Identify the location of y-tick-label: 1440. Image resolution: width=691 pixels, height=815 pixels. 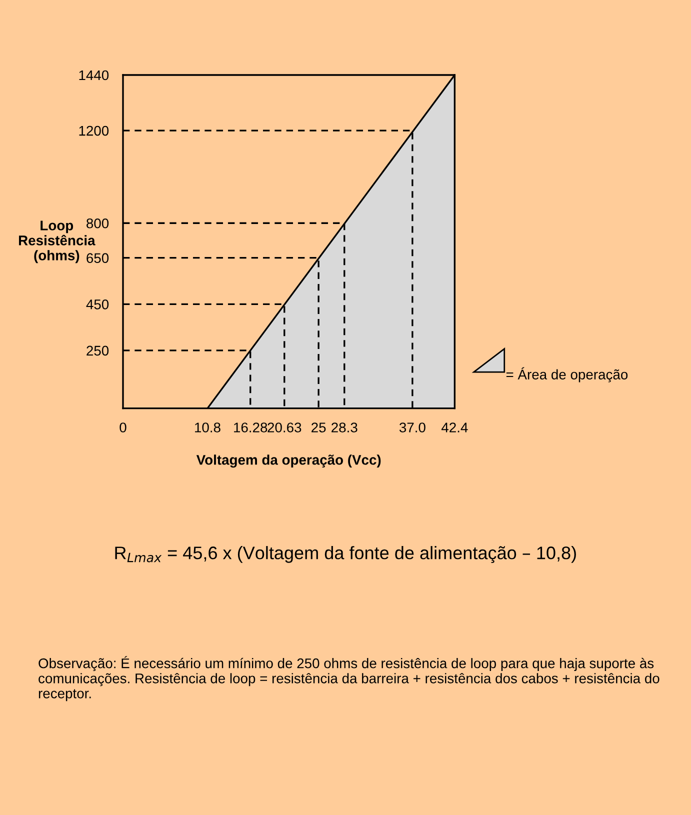
(94, 75).